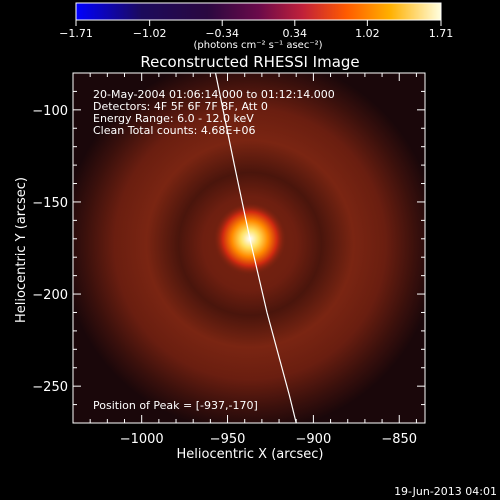 The height and width of the screenshot is (500, 500). What do you see at coordinates (258, 11) in the screenshot?
I see `colorbar-gradient` at bounding box center [258, 11].